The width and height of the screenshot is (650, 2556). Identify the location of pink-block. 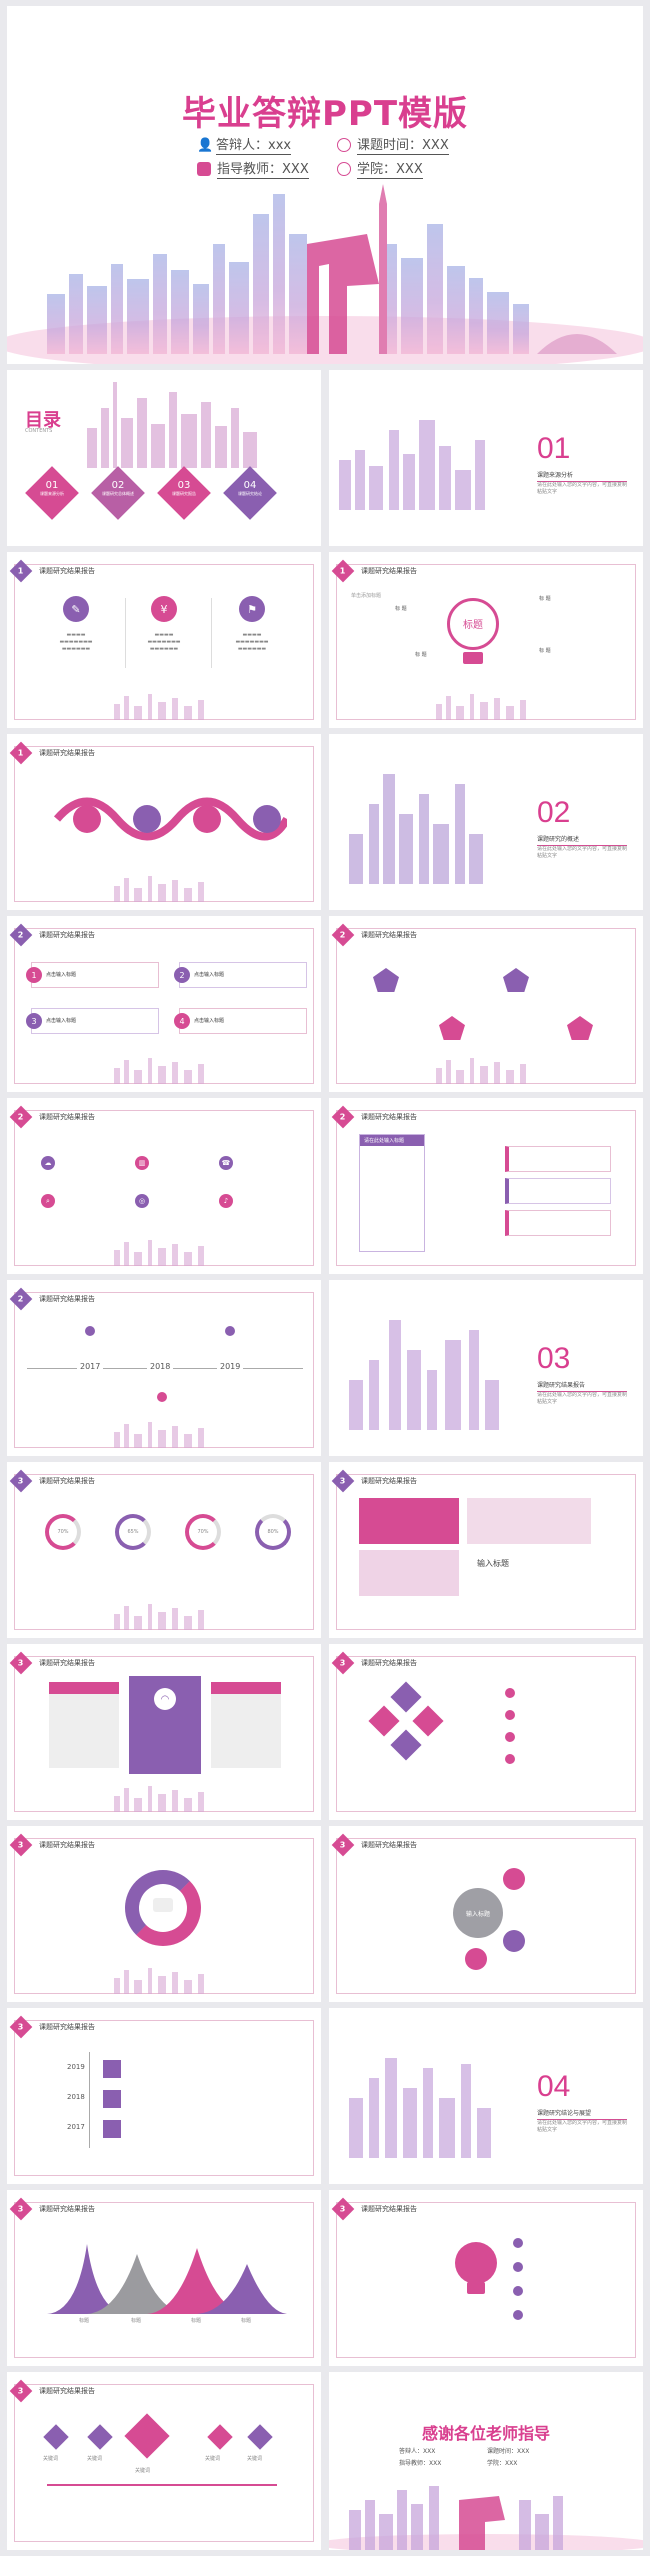
(409, 1521).